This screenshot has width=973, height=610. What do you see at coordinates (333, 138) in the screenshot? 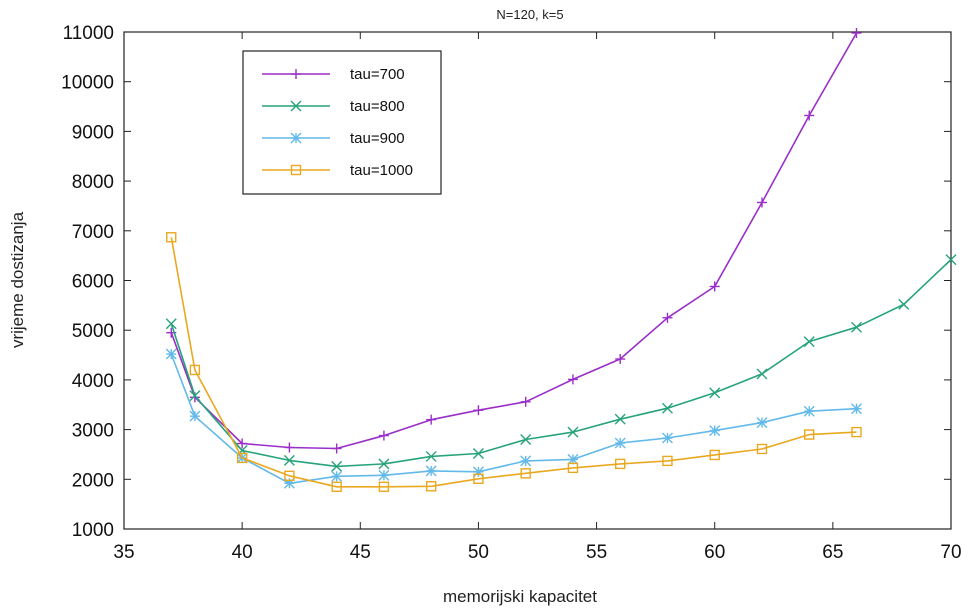
I see `legend-entry: tau=900` at bounding box center [333, 138].